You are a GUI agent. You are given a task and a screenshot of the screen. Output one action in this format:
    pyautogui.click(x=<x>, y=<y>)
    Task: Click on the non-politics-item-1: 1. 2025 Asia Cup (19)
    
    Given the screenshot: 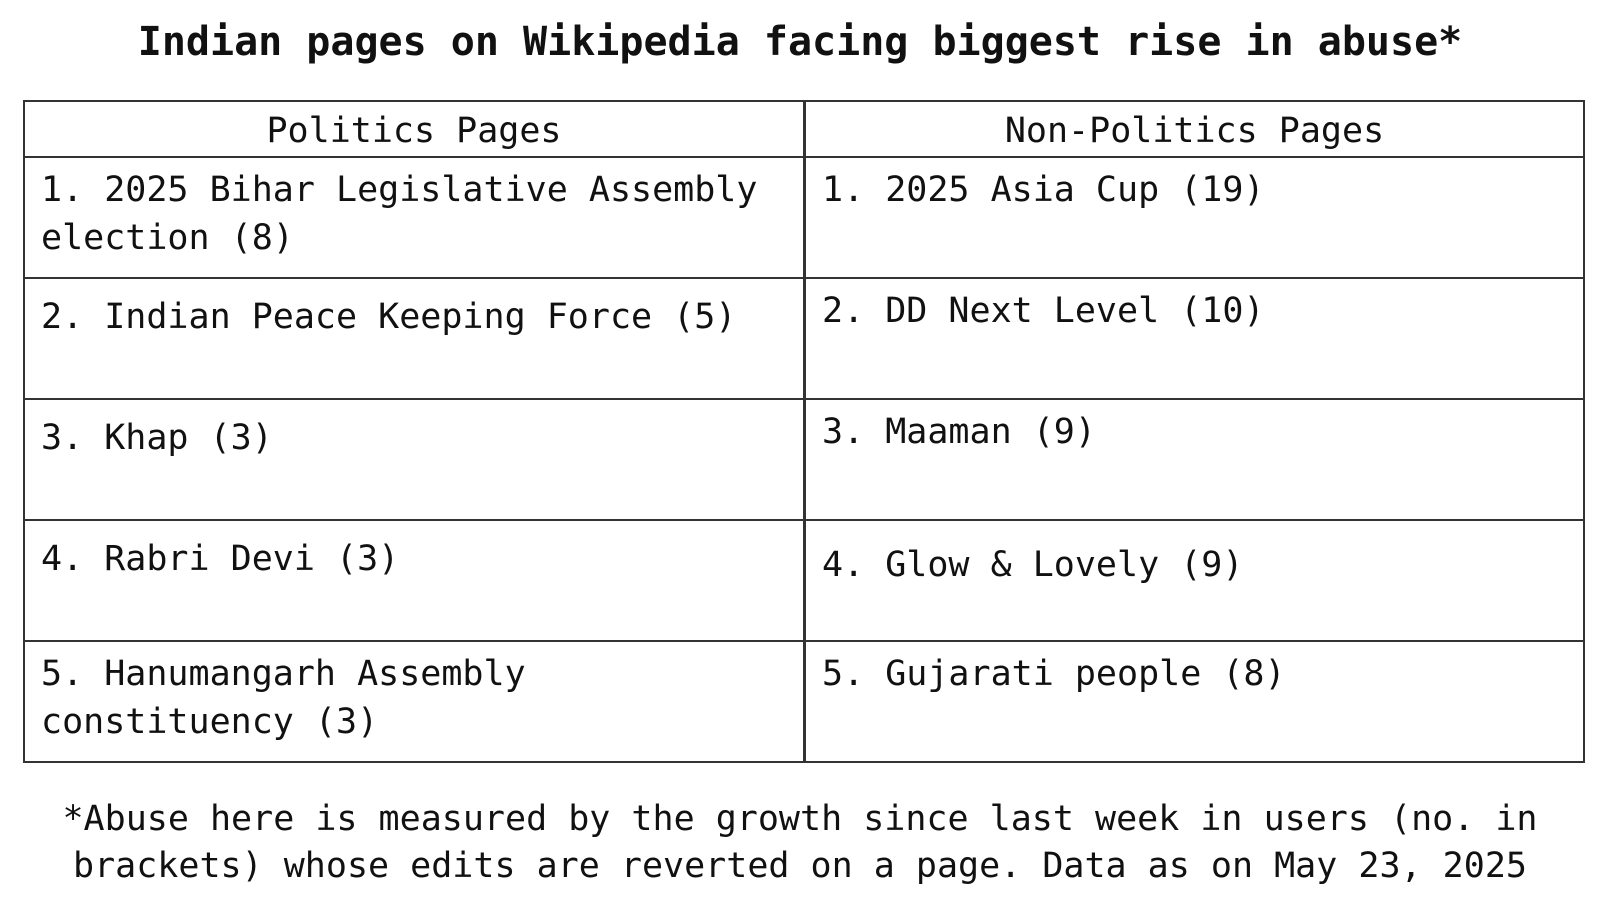 What is the action you would take?
    pyautogui.click(x=1194, y=218)
    